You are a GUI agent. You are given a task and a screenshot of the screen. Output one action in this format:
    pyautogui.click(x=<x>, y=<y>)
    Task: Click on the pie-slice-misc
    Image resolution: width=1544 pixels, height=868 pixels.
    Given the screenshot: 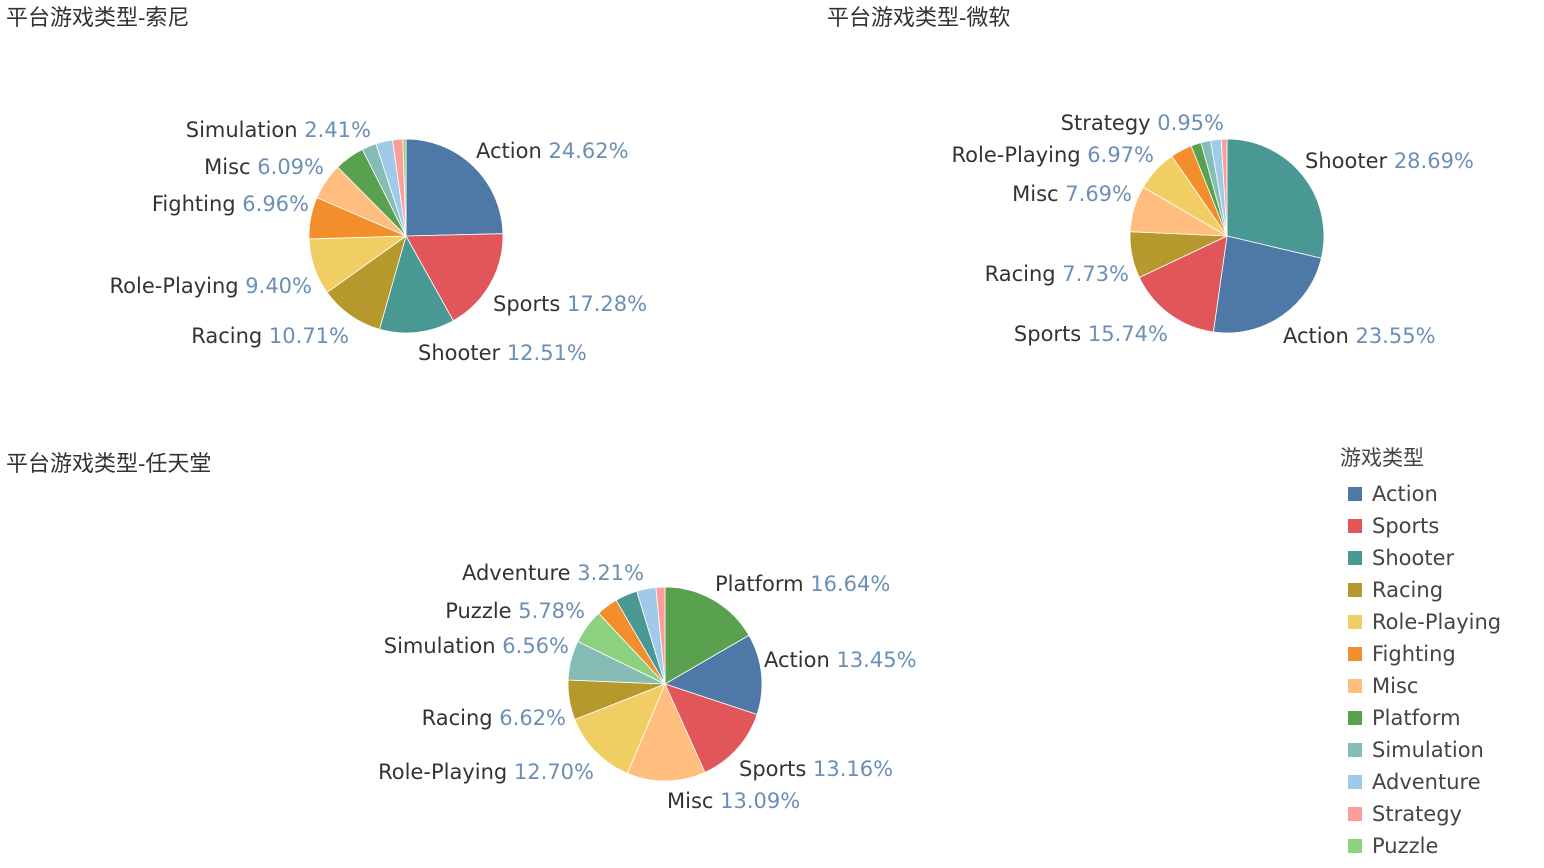 What is the action you would take?
    pyautogui.click(x=666, y=732)
    